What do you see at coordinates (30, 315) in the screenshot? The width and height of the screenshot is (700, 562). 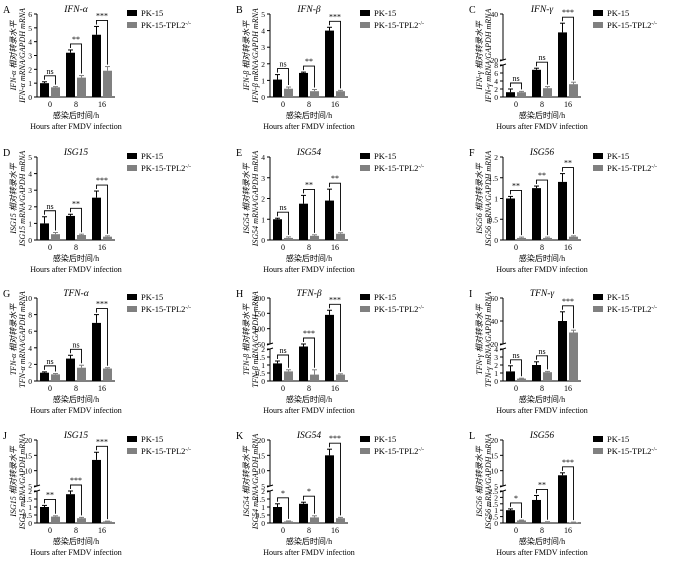 I see `y-tick-label: 8` at bounding box center [30, 315].